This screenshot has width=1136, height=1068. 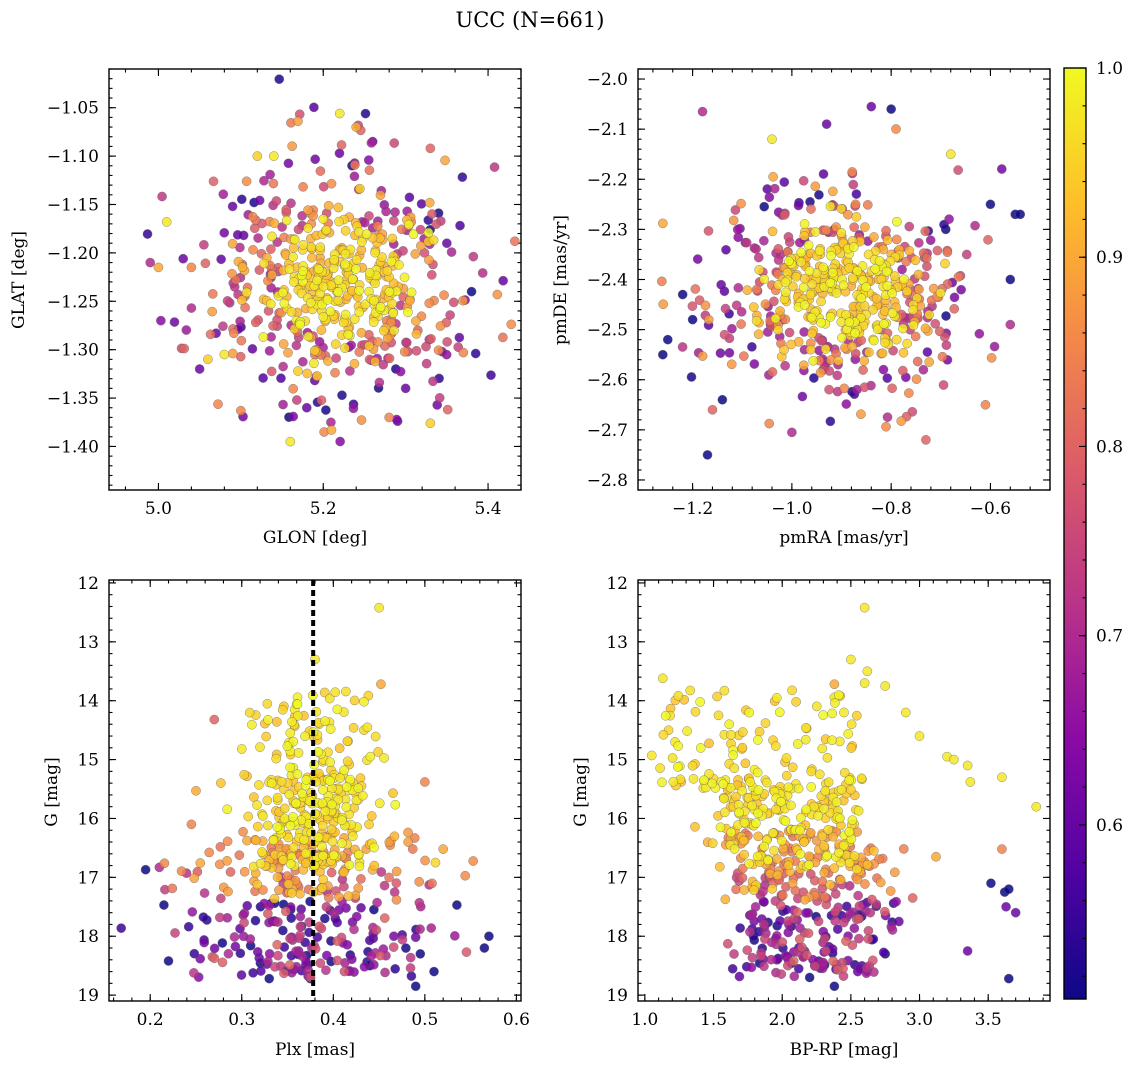 What do you see at coordinates (488, 509) in the screenshot?
I see `x-tick-label: 5.4` at bounding box center [488, 509].